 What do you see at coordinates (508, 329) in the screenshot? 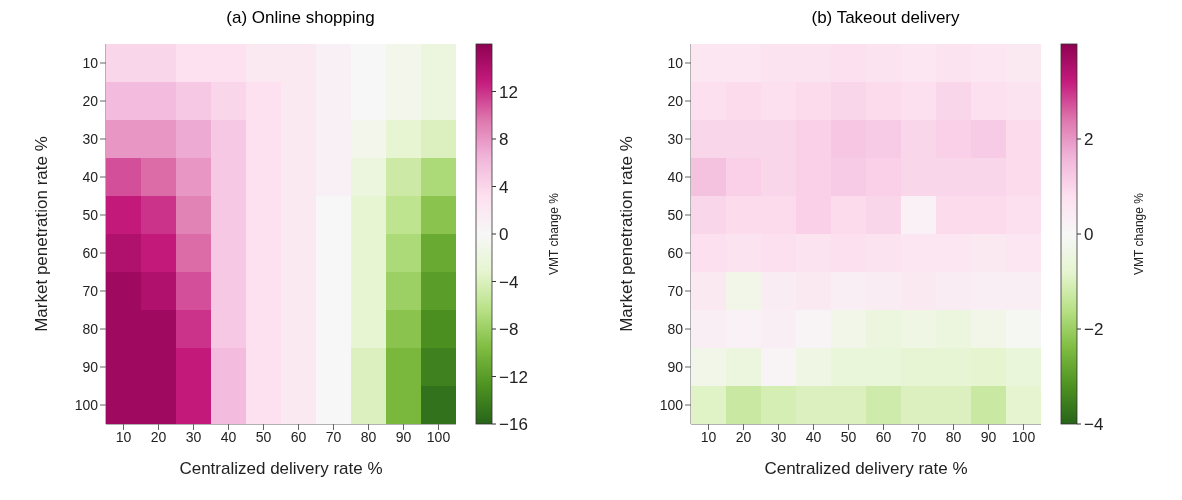
I see `color-bar-label: −8` at bounding box center [508, 329].